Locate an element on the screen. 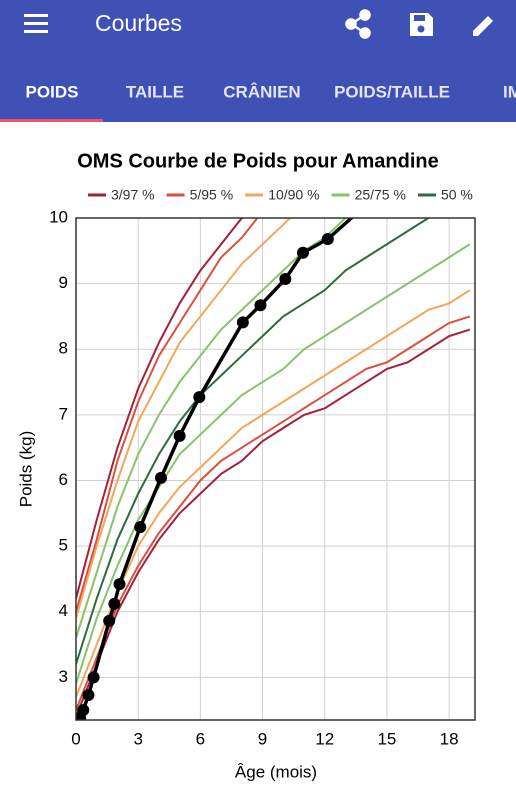  share-icon is located at coordinates (358, 24).